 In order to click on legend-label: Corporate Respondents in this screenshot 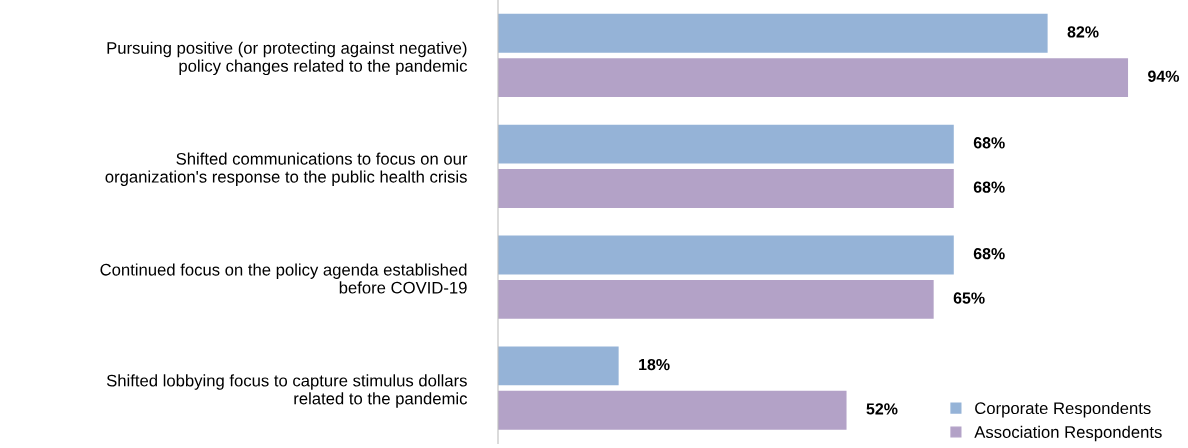, I will do `click(1063, 409)`.